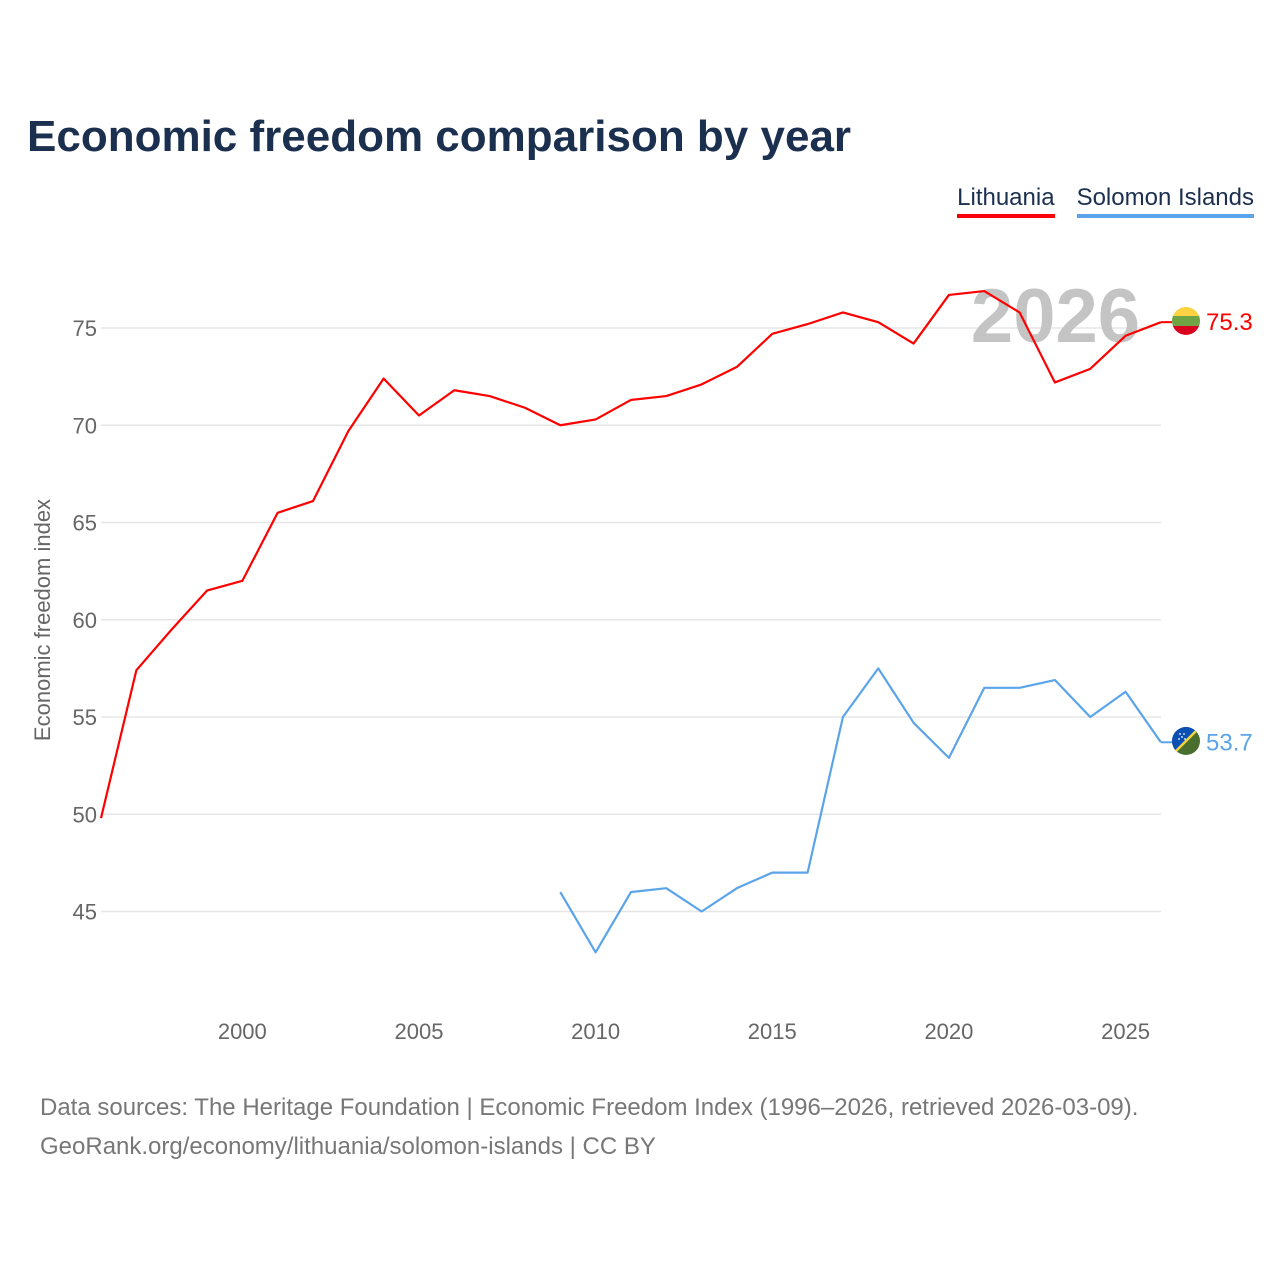  I want to click on y-axis-label: Economic freedom index, so click(42, 620).